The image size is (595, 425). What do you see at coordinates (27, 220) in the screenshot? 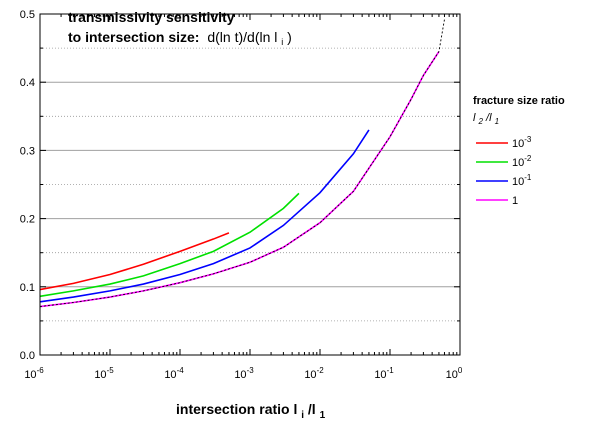
I see `y-tick-label: 0.2` at bounding box center [27, 220].